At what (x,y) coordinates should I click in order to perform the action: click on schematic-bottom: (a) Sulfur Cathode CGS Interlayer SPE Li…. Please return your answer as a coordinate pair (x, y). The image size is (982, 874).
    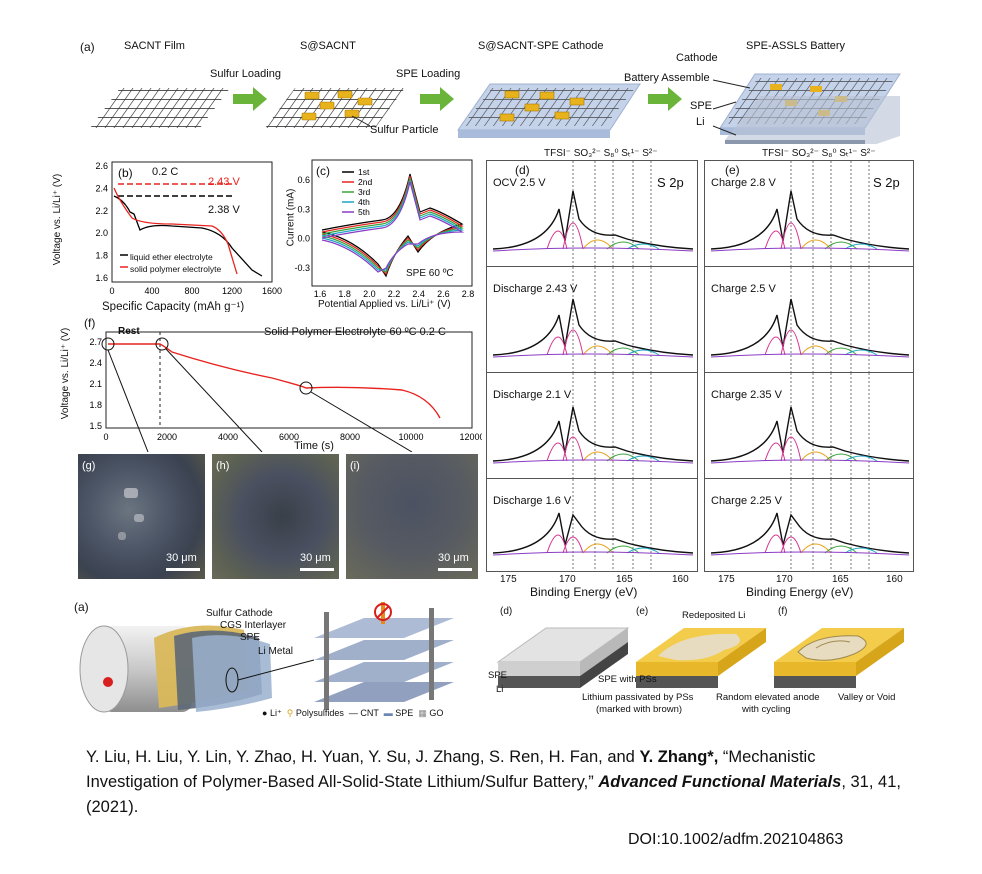
    Looking at the image, I should click on (284, 659).